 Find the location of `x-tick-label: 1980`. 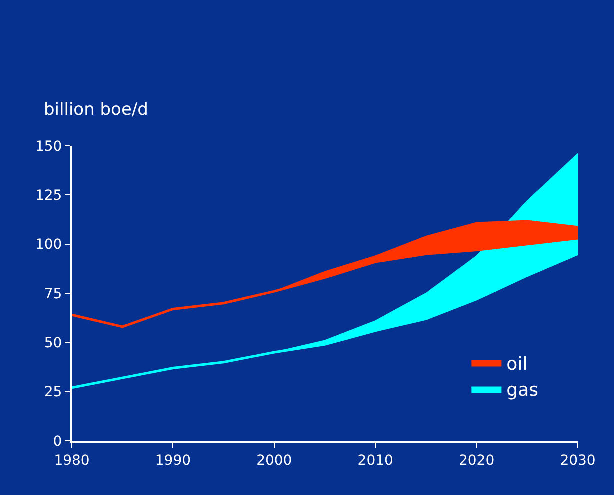

x-tick-label: 1980 is located at coordinates (72, 460).